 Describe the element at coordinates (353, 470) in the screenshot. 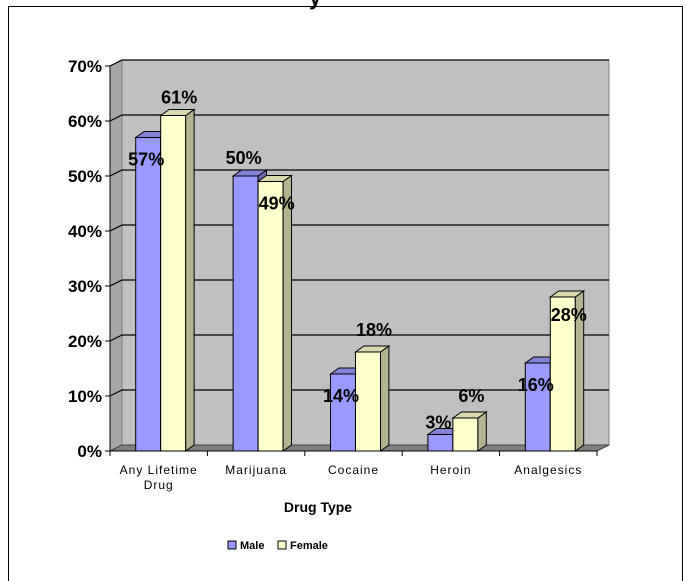

I see `x-category-label: Cocaine` at that location.